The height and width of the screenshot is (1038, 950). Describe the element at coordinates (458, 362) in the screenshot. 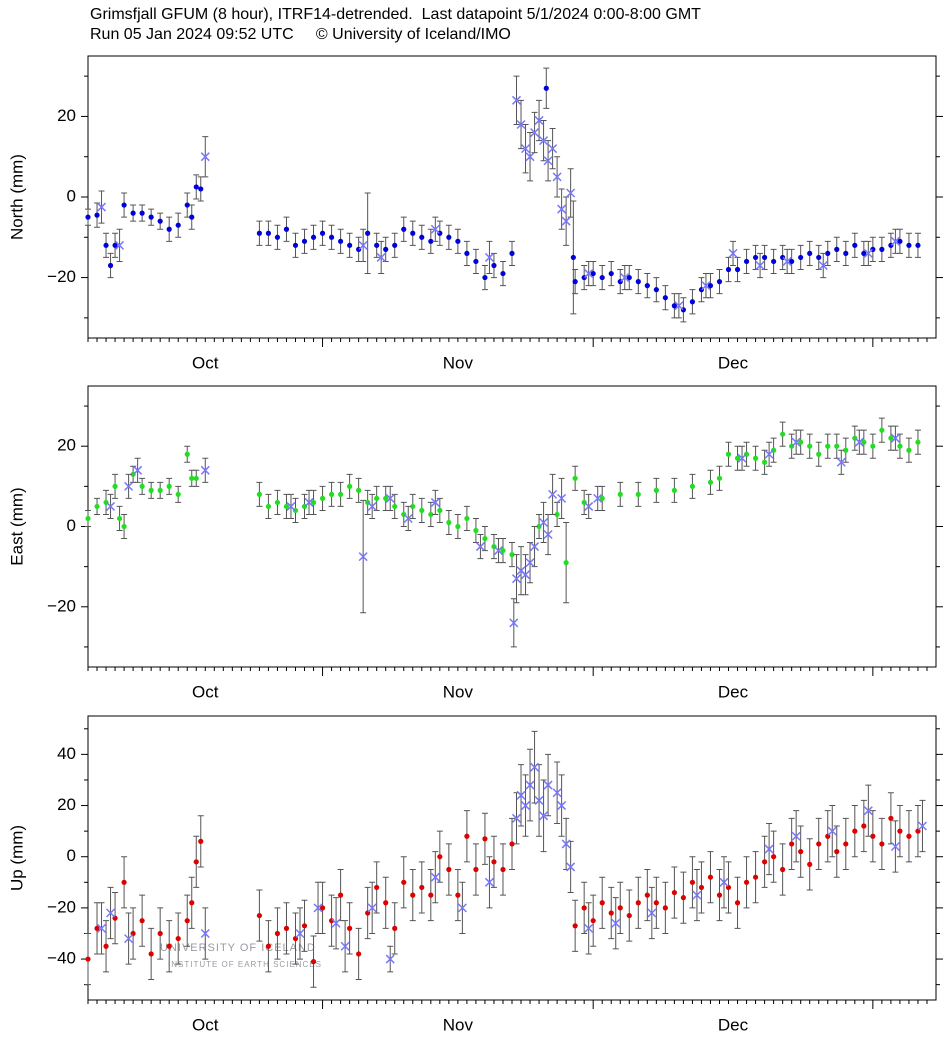

I see `x-tick-label: Nov` at that location.